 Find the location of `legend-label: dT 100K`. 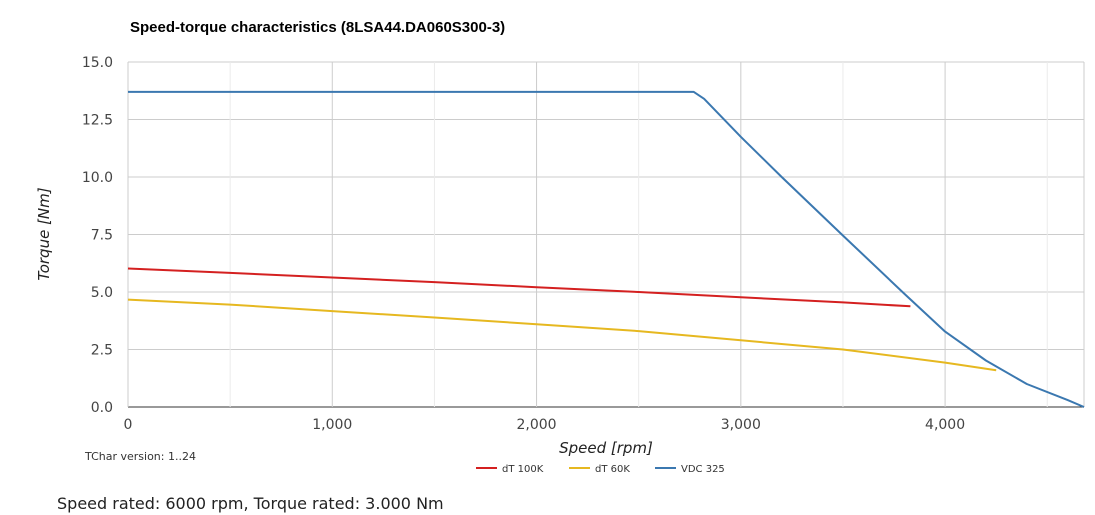

legend-label: dT 100K is located at coordinates (523, 469).